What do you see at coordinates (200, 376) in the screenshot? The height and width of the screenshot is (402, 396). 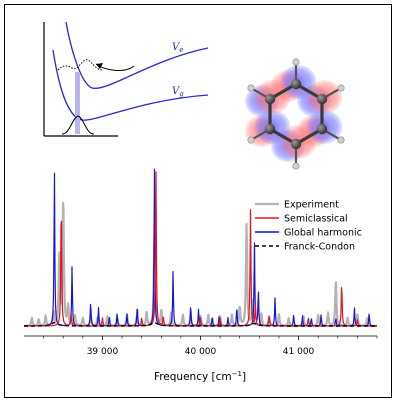 I see `x-axis-label: Frequency [cm−1]` at bounding box center [200, 376].